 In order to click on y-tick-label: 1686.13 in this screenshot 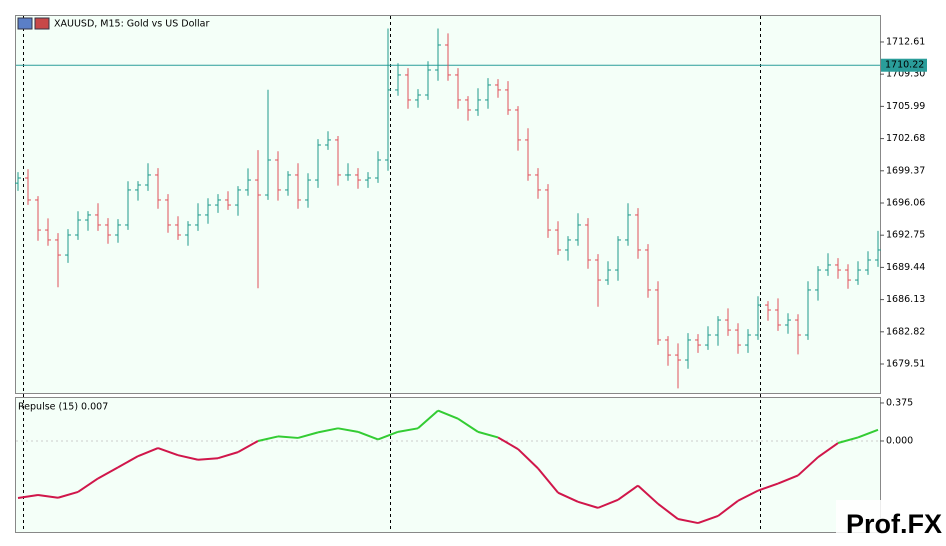, I will do `click(905, 299)`.